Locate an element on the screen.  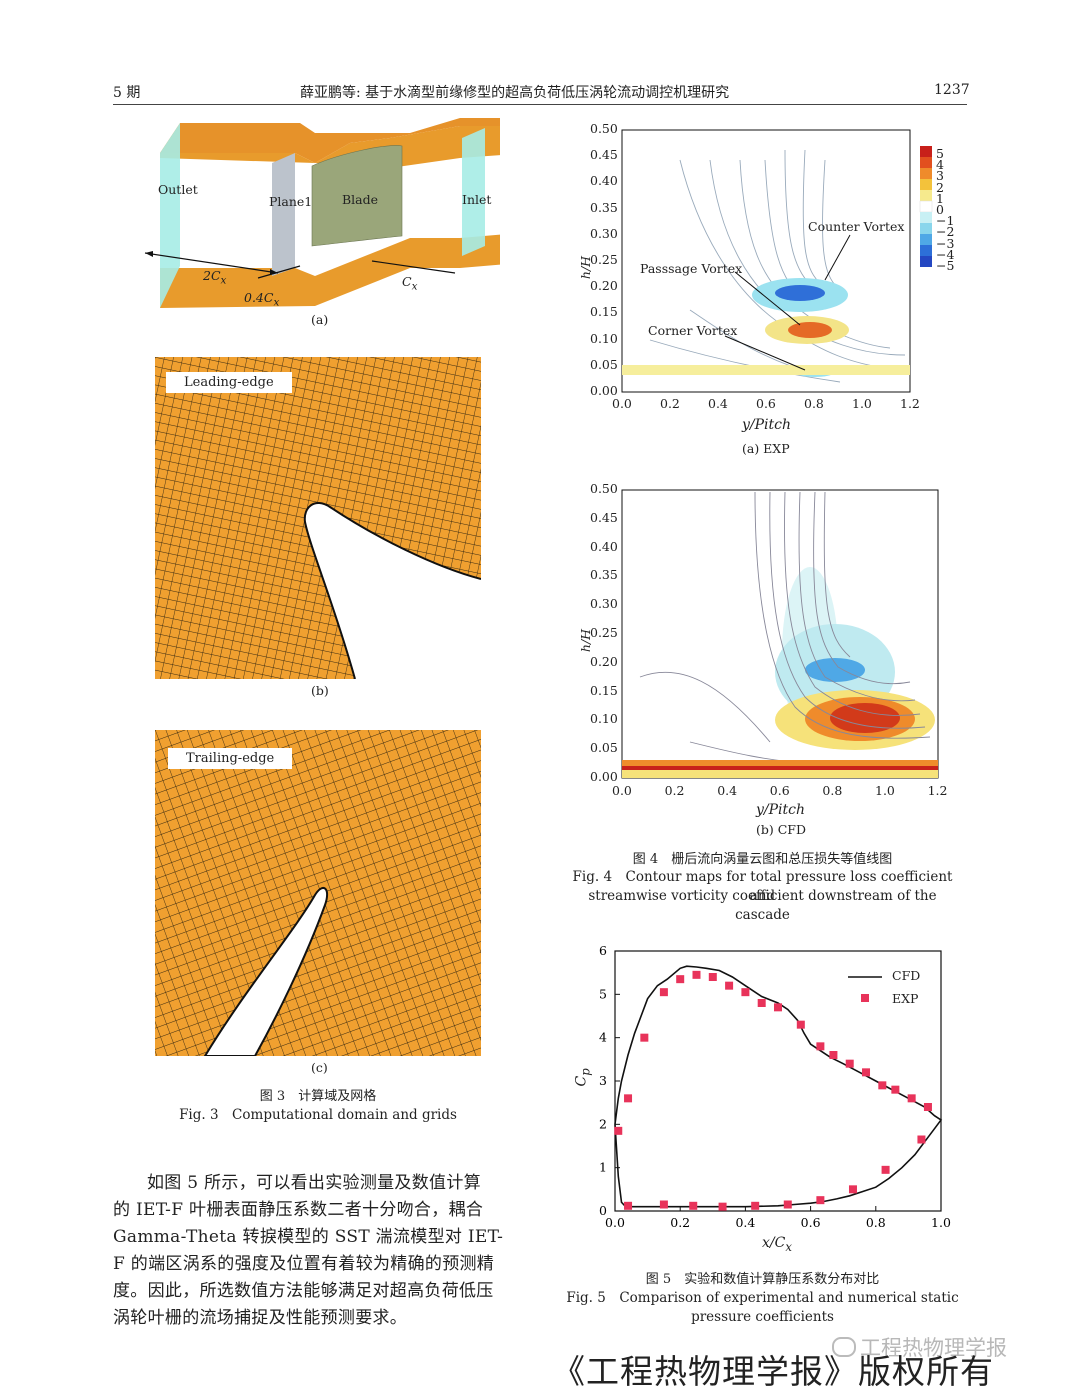
fig3a-dim-cx: Cx is located at coordinates (410, 283).